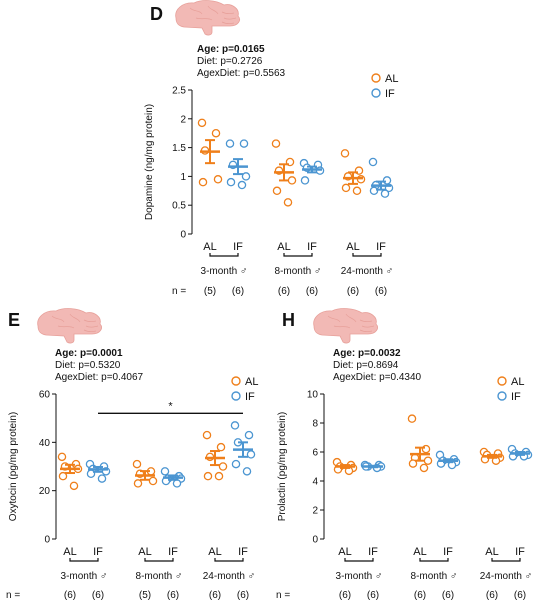 Image resolution: width=540 pixels, height=604 pixels. Describe the element at coordinates (13, 467) in the screenshot. I see `y-axis-label: Oxytocin (pg/mg protein)` at that location.